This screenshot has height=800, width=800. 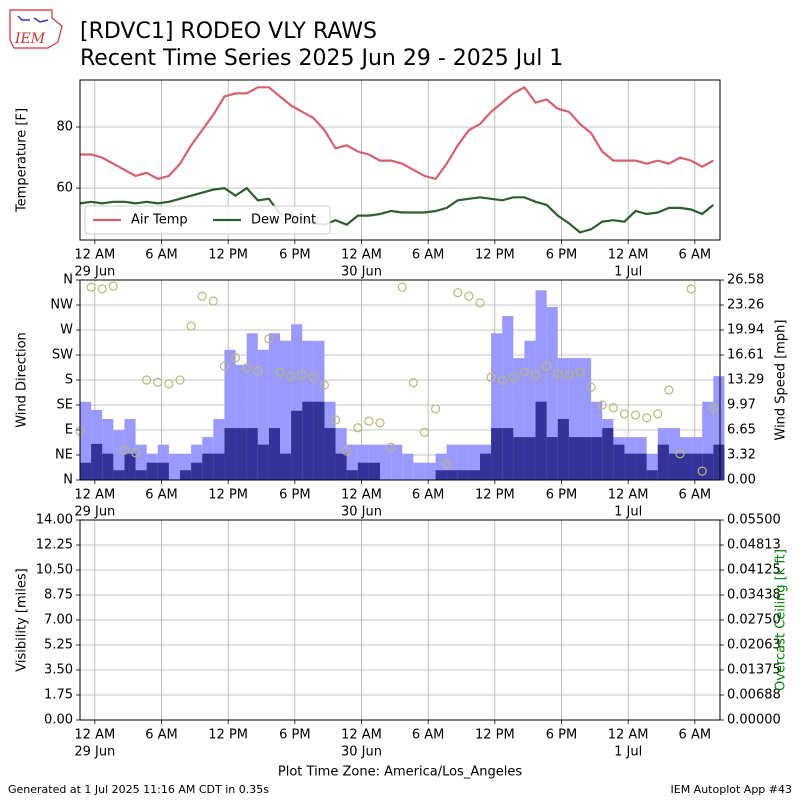 I want to click on y-tick-label: S, so click(x=69, y=380).